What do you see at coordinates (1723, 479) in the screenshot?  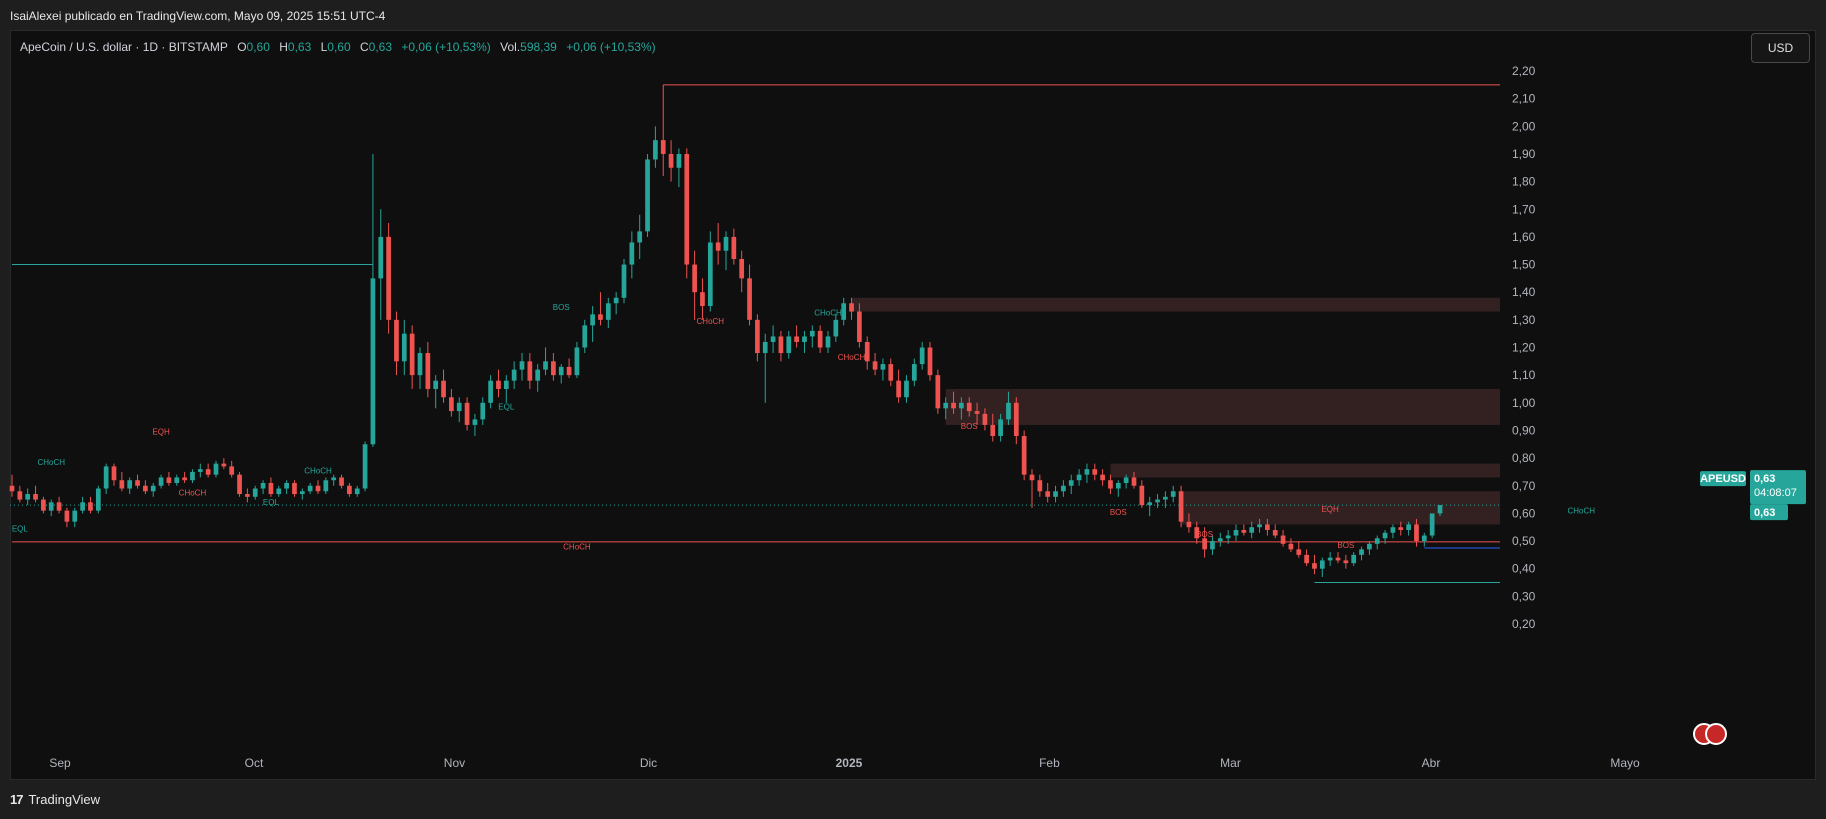 I see `symbol-tag-label: APEUSD` at bounding box center [1723, 479].